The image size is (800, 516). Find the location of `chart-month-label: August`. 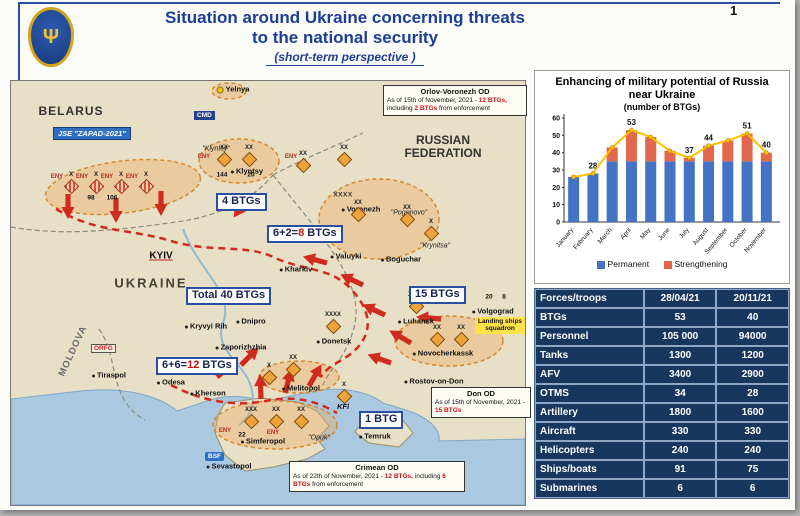

chart-month-label: August is located at coordinates (701, 237).